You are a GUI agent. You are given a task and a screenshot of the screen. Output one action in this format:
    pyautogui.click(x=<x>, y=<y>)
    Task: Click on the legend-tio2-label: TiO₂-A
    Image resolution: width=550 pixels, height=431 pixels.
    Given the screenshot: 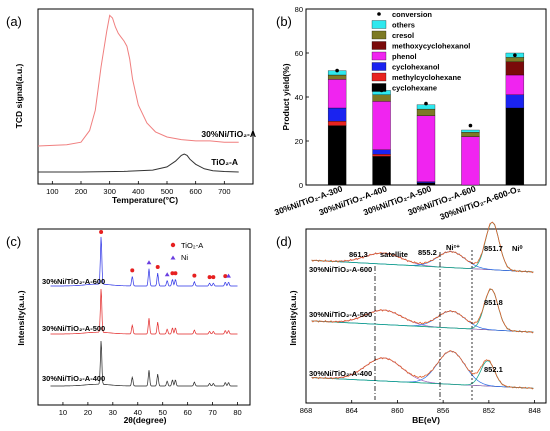 What is the action you would take?
    pyautogui.click(x=192, y=245)
    